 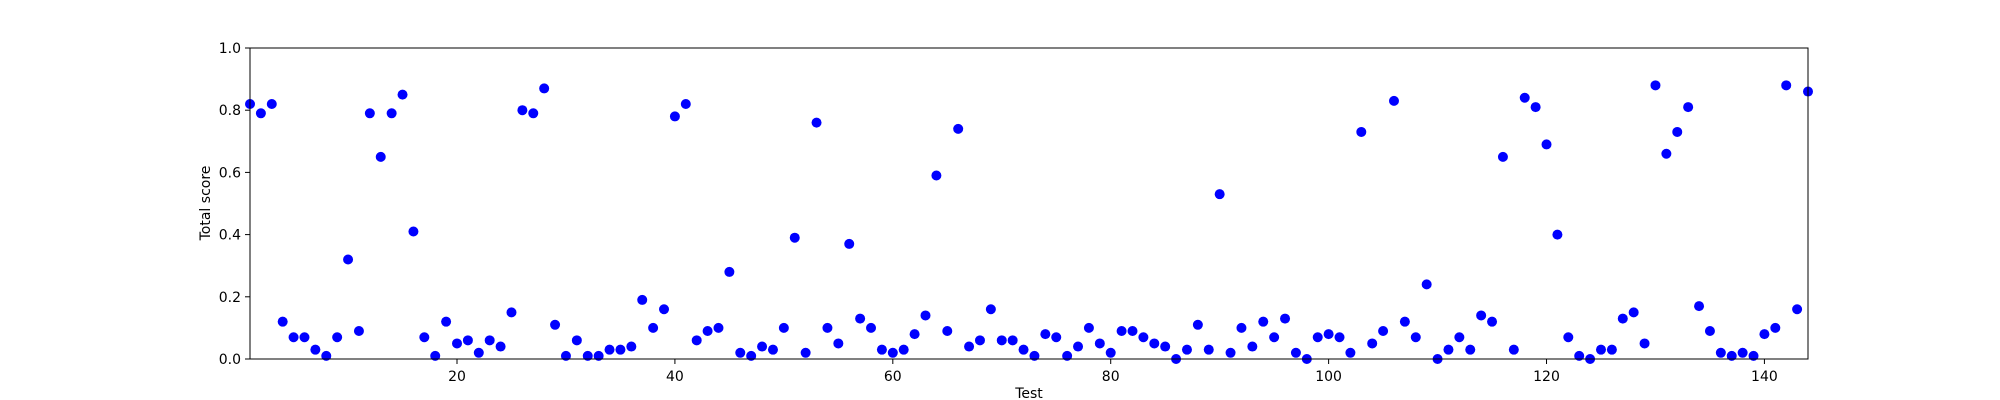 I want to click on y-tick-label: 0.0, so click(x=230, y=360).